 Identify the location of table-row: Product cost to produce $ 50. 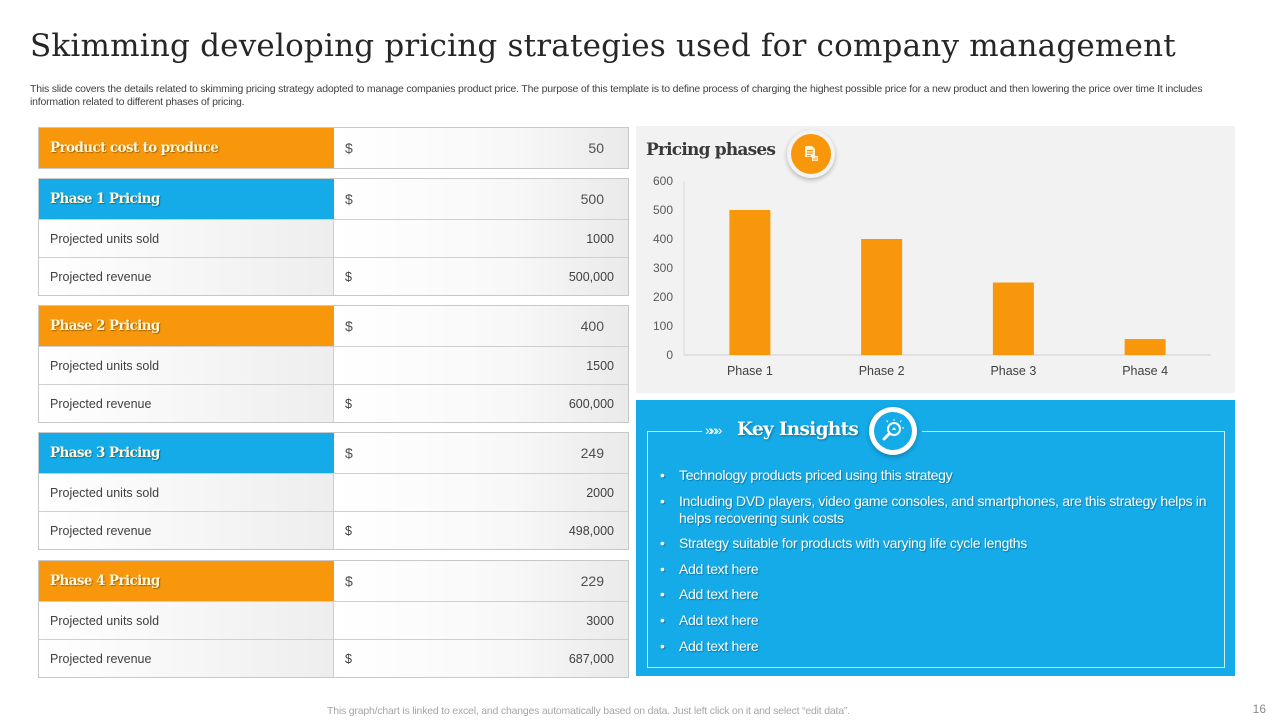
(333, 148).